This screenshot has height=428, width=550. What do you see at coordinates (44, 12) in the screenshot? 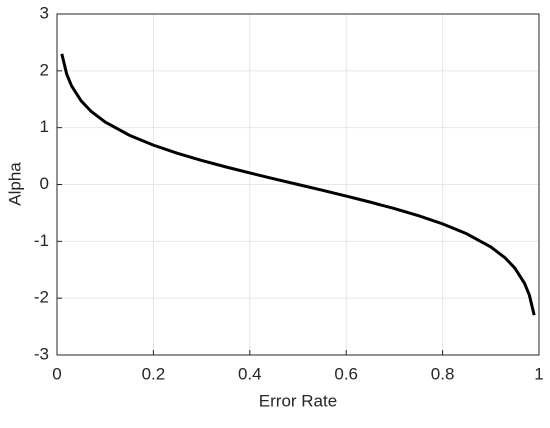
I see `y-tick-label: 3` at bounding box center [44, 12].